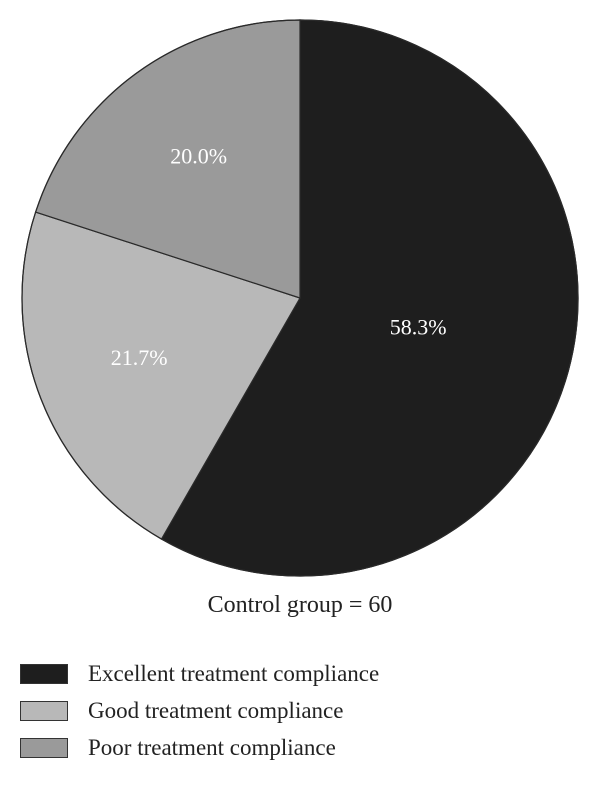  Describe the element at coordinates (139, 357) in the screenshot. I see `pie-slice-label-good: 21.7%` at that location.